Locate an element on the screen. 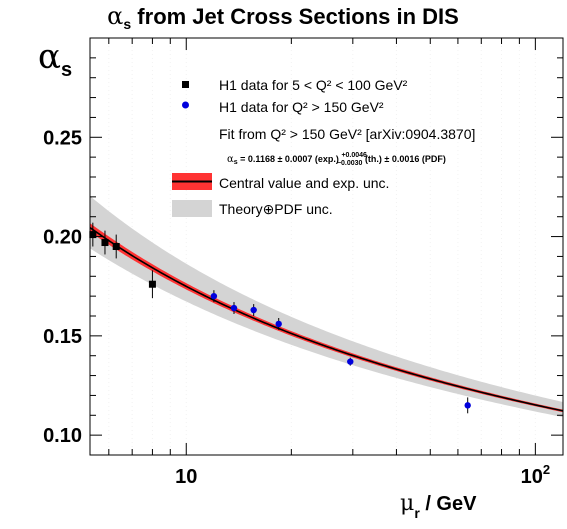 The width and height of the screenshot is (567, 529). legend-marker-circle is located at coordinates (185, 105).